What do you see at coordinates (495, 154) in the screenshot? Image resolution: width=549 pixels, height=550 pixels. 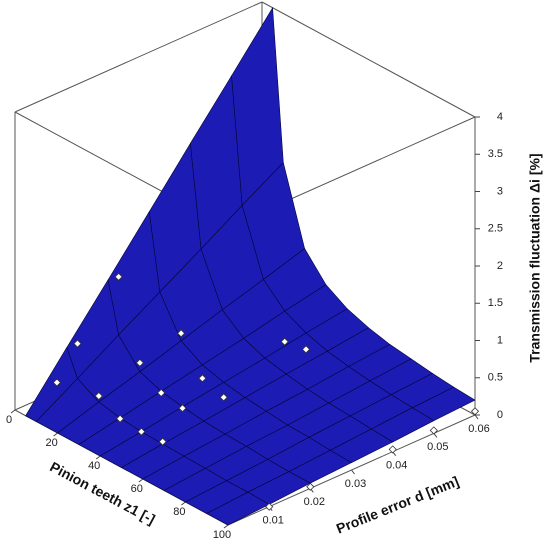 I see `z-tick-label: 3.5` at bounding box center [495, 154].